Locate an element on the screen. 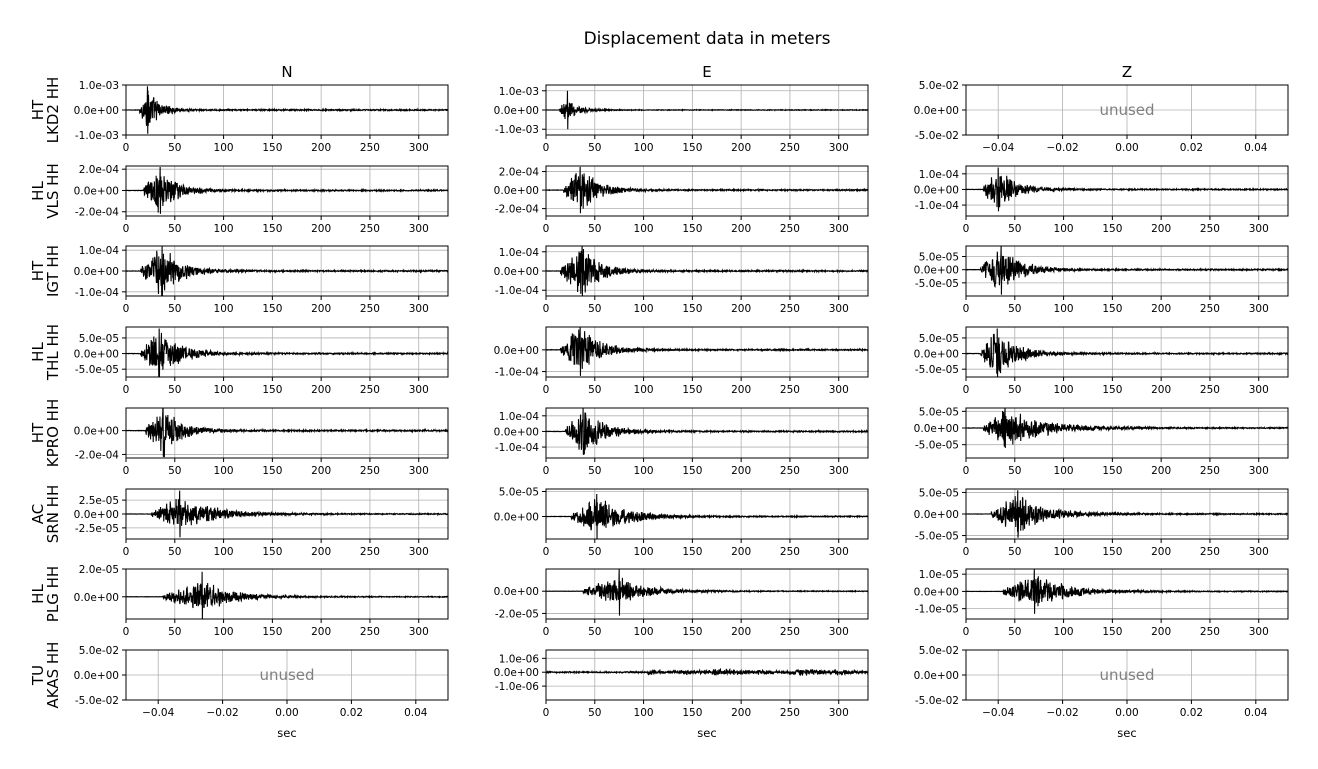 This screenshot has width=1318, height=769. y-tick-label: -1.0e-03 is located at coordinates (517, 130).